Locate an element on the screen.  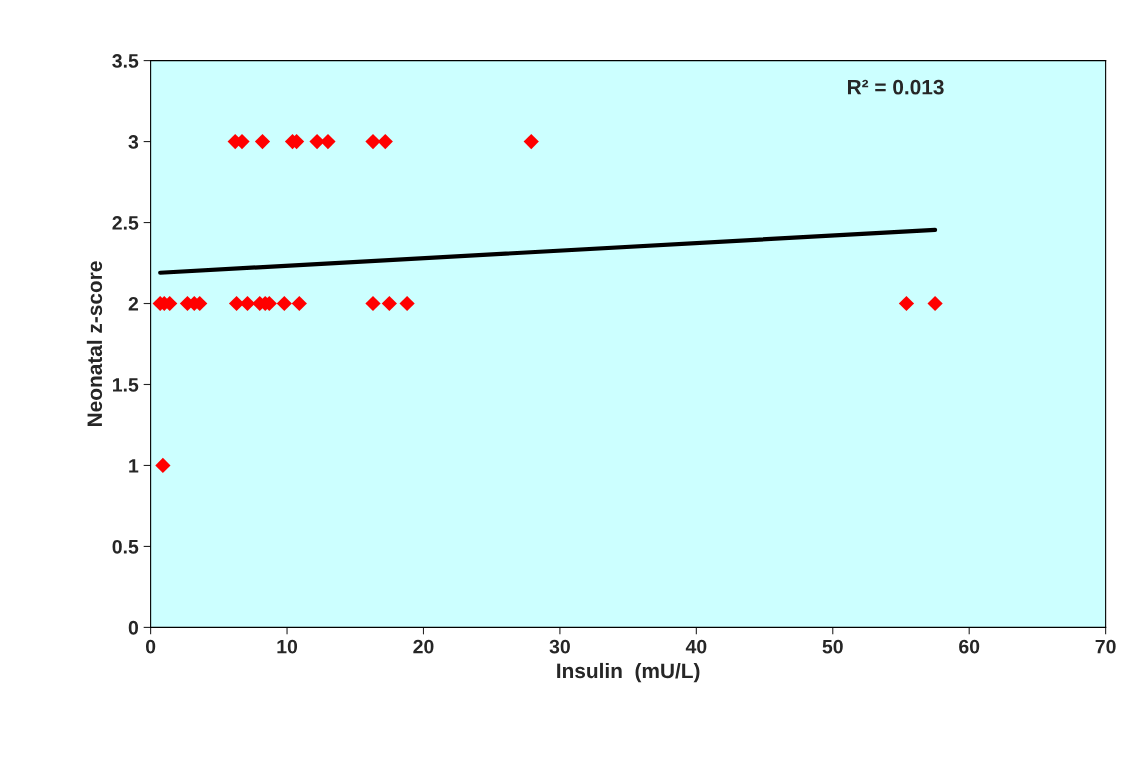
y-tick-label: 0.5 is located at coordinates (125, 546).